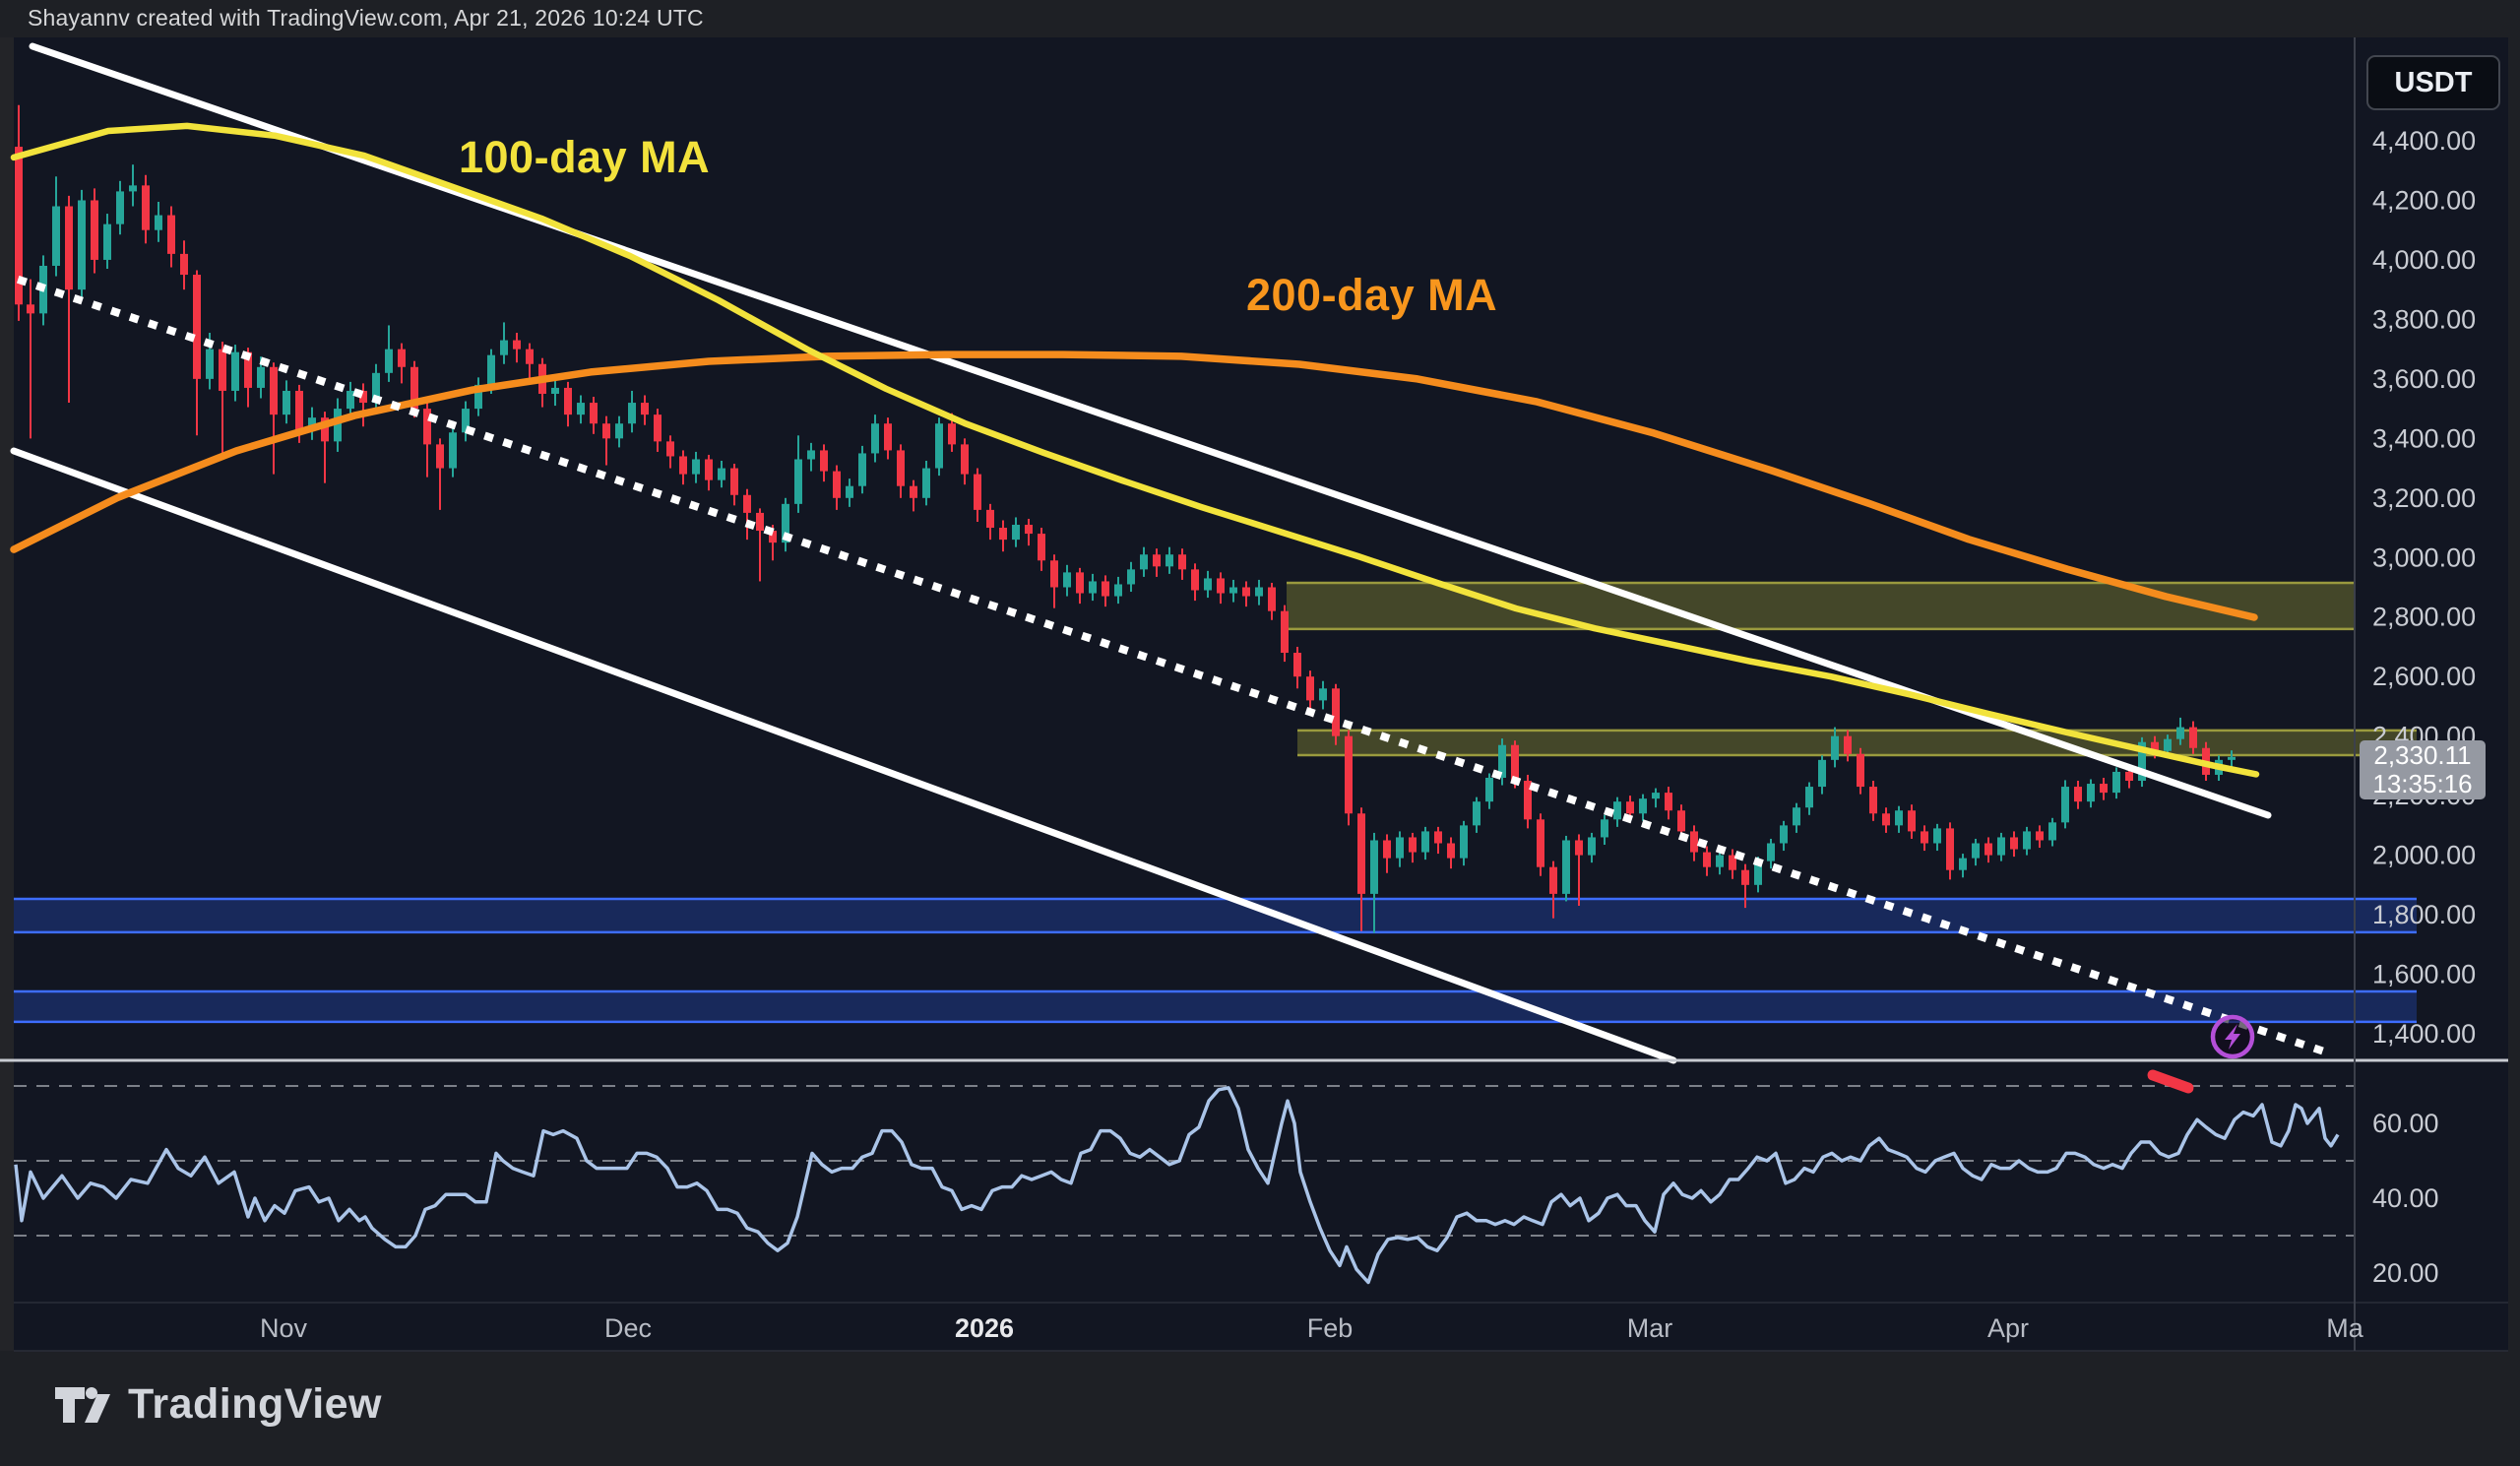  Describe the element at coordinates (2424, 260) in the screenshot. I see `price-tick-4000: 4,000.00` at that location.